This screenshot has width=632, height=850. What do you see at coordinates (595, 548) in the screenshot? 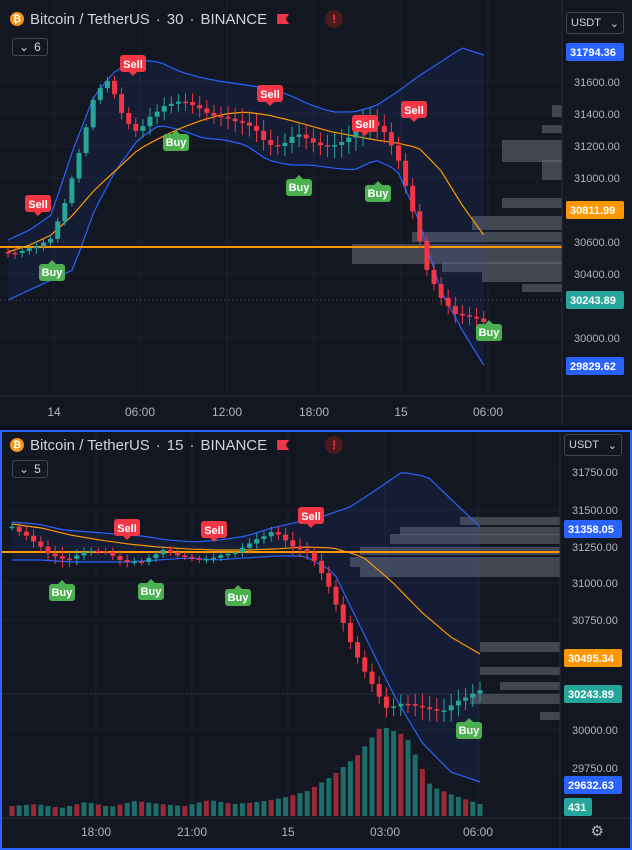
I see `y-tick-label: 31250.00` at bounding box center [595, 548].